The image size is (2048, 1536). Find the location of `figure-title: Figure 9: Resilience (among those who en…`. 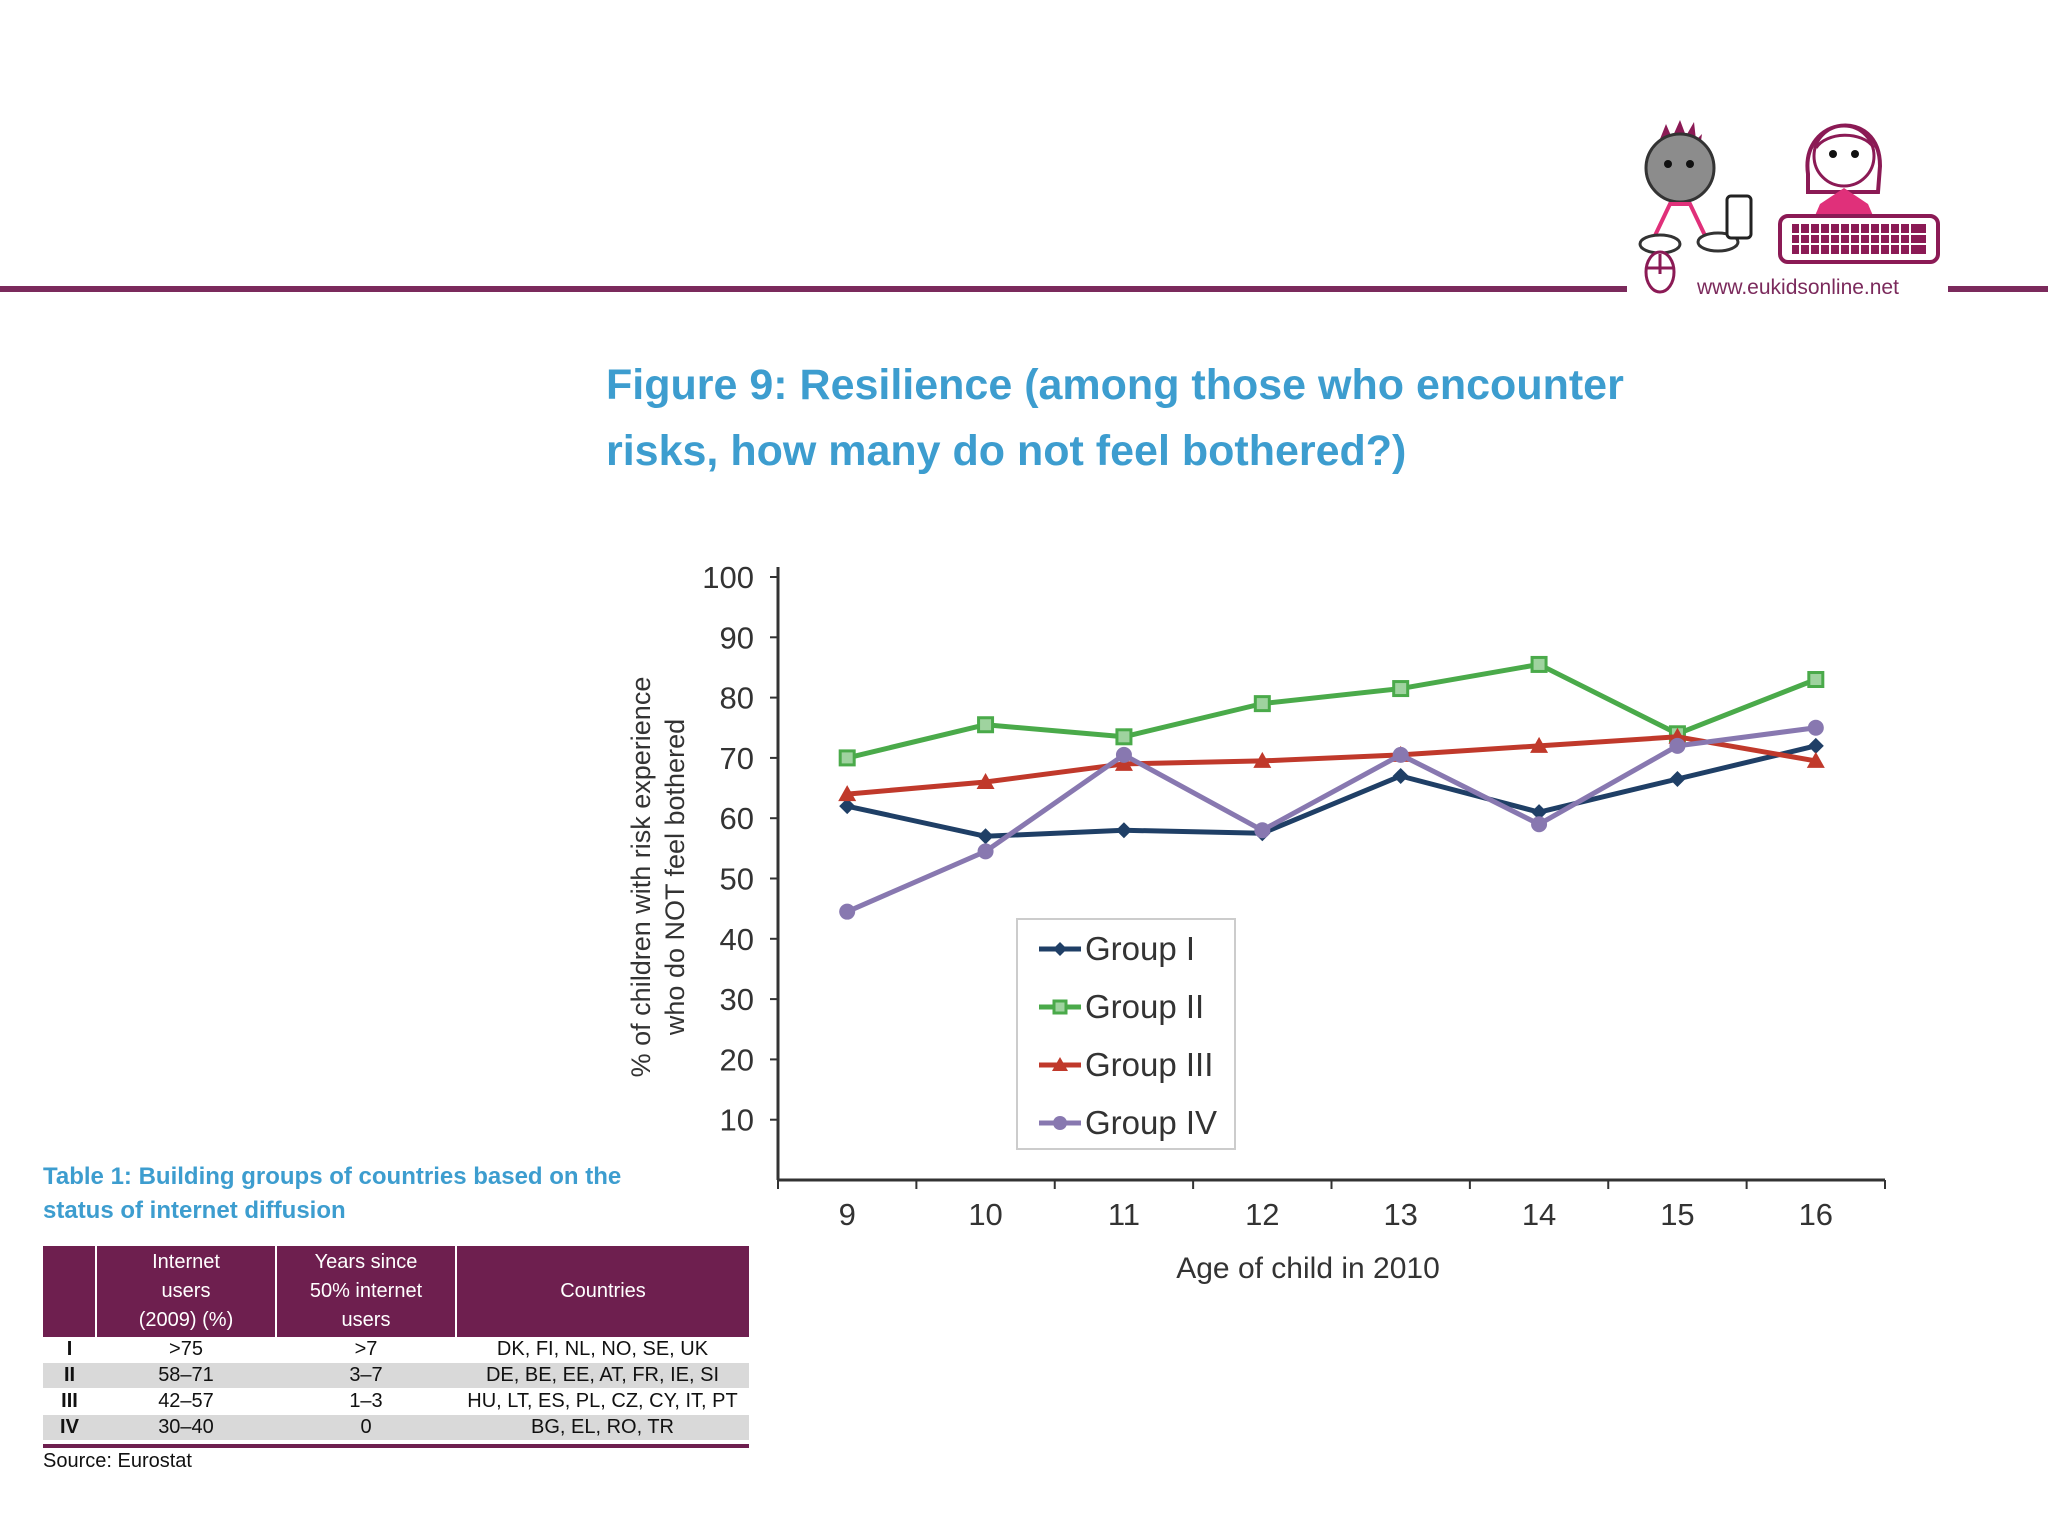

figure-title: Figure 9: Resilience (among those who en… is located at coordinates (1206, 418).